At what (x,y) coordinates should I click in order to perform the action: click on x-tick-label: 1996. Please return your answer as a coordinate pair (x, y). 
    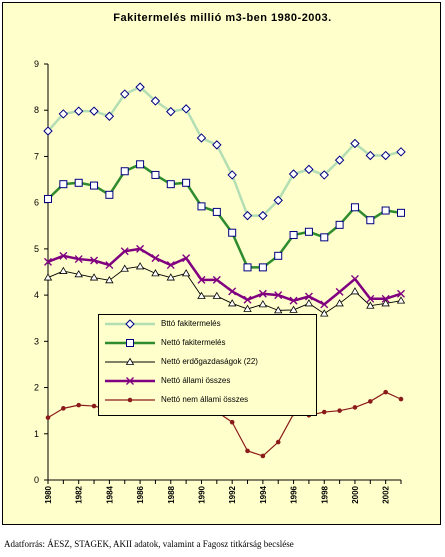
    Looking at the image, I should click on (294, 494).